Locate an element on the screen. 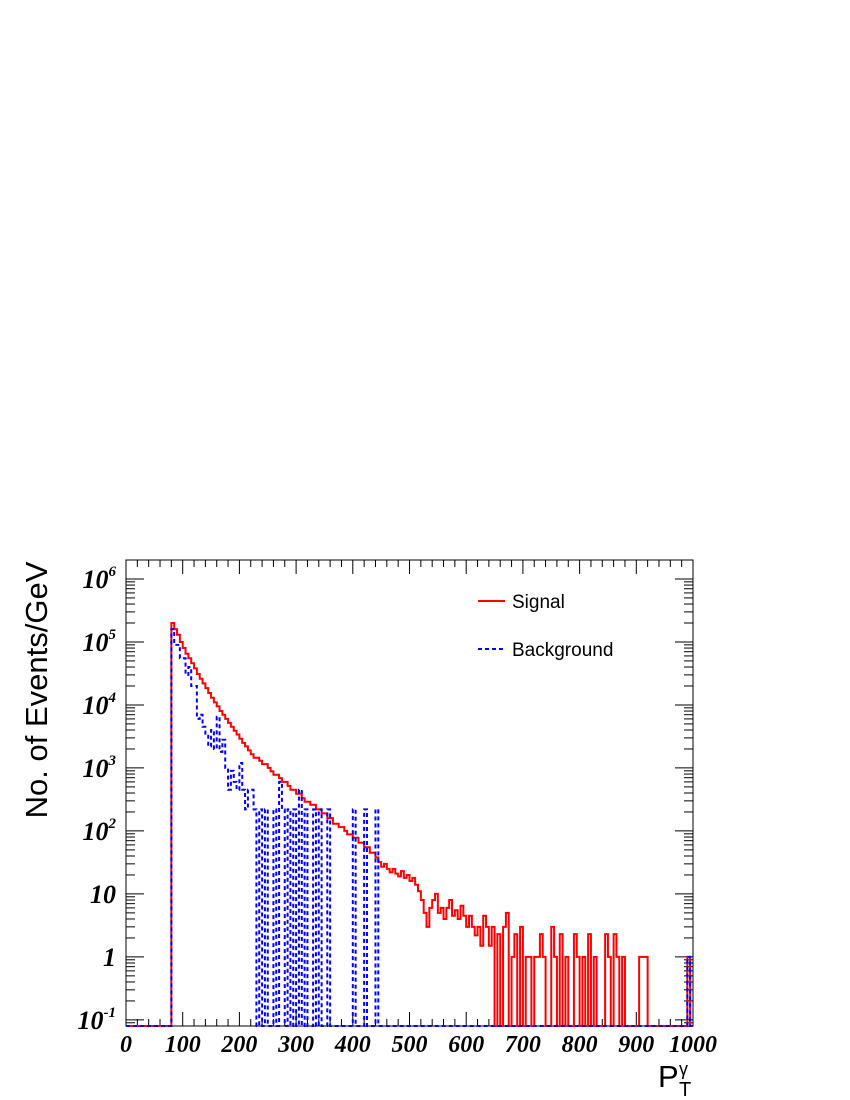 The width and height of the screenshot is (850, 1100). legend: Signal Background is located at coordinates (545, 626).